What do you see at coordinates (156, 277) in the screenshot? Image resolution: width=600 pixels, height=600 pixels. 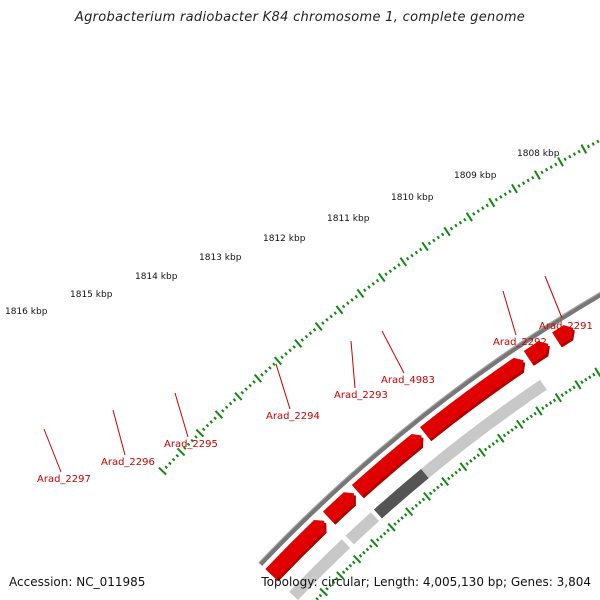 I see `ruler-tick-label: 1814 kbp` at bounding box center [156, 277].